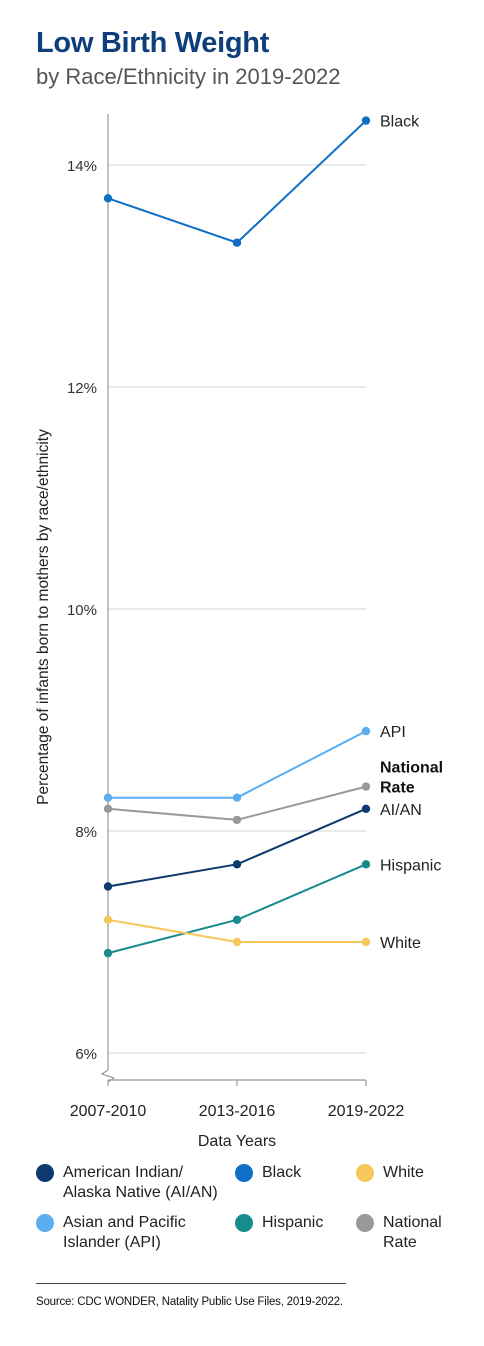 This screenshot has height=1346, width=484. Describe the element at coordinates (188, 76) in the screenshot. I see `chart-subtitle: by Race/Ethnicity in 2019-2022` at that location.